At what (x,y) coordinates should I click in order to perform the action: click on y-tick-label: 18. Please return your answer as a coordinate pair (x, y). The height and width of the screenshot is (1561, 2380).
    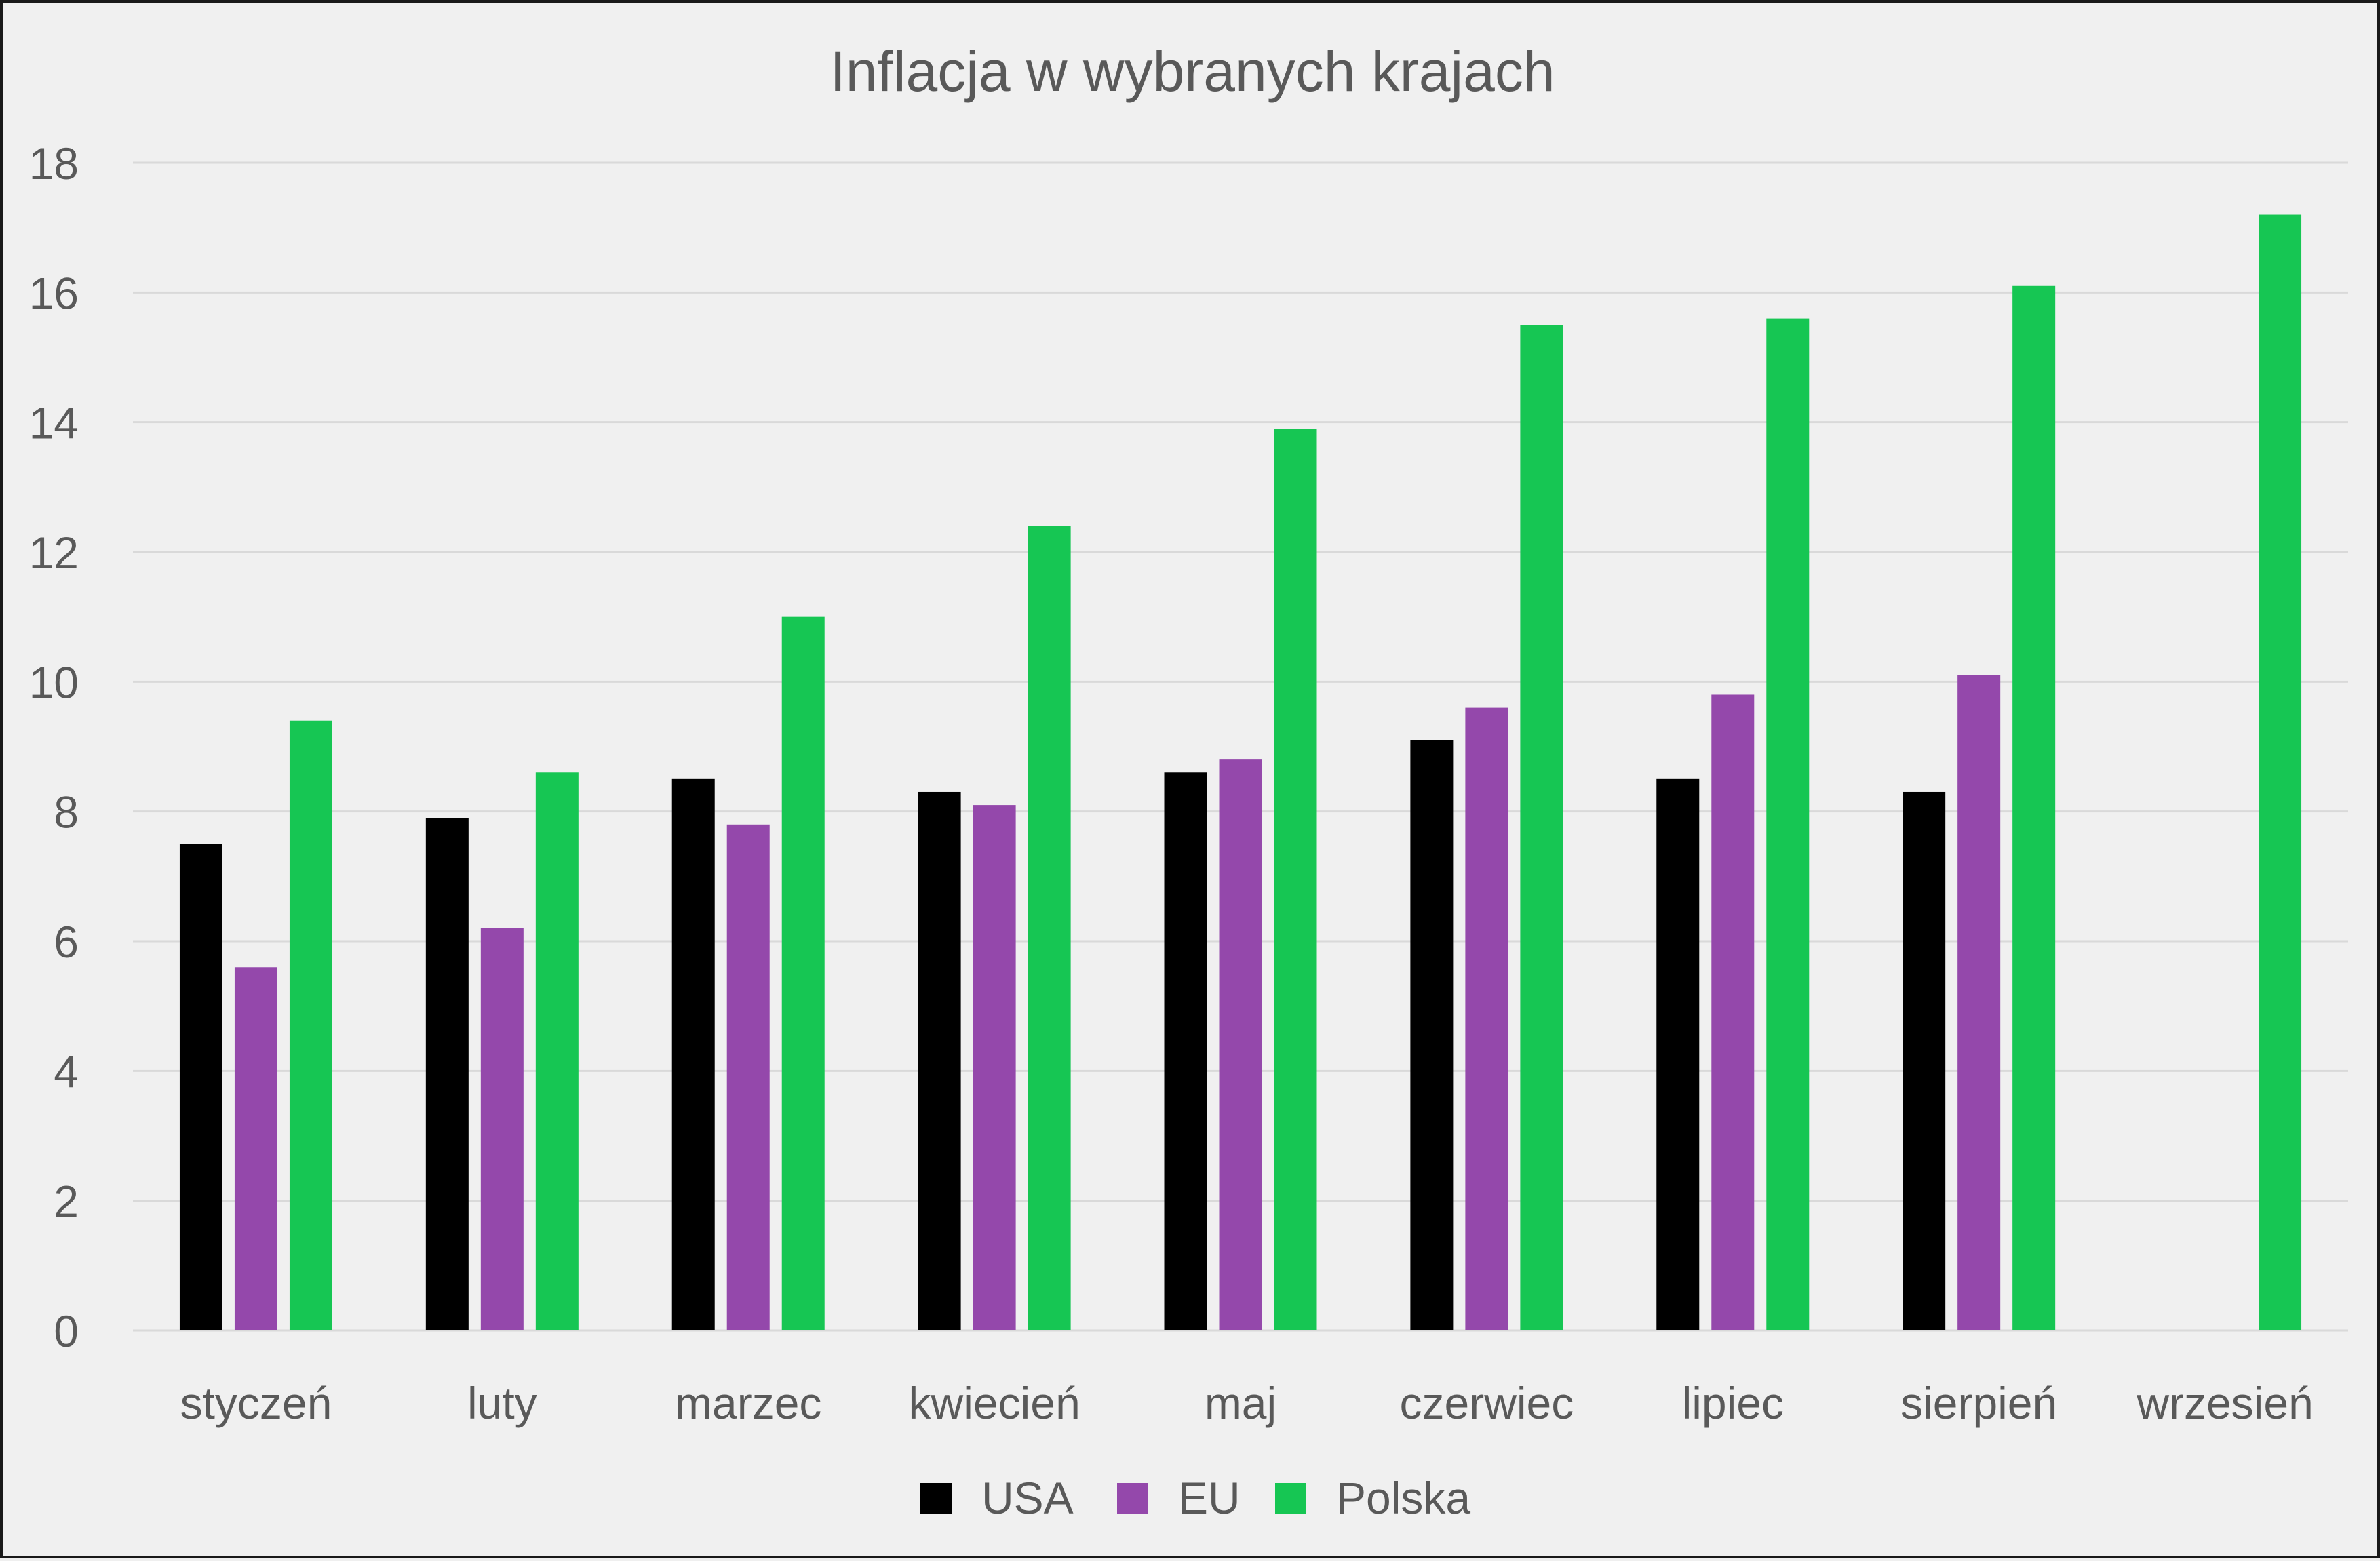
    Looking at the image, I should click on (54, 163).